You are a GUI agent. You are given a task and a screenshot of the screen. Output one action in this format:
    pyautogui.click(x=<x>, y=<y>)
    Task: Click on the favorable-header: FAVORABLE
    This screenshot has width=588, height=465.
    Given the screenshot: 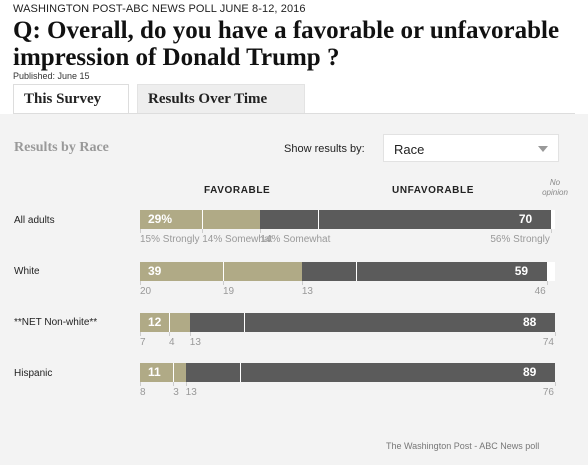 What is the action you would take?
    pyautogui.click(x=237, y=190)
    